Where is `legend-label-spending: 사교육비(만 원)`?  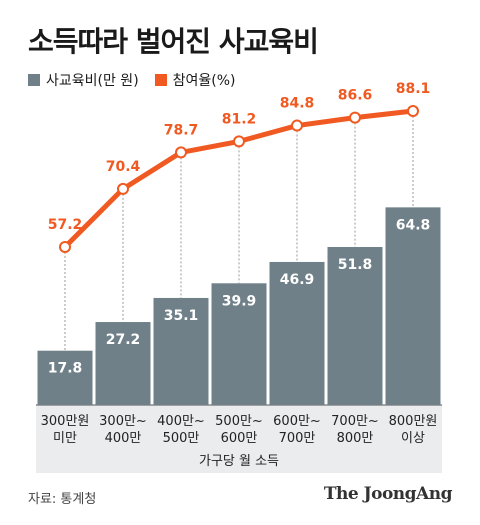
legend-label-spending: 사교육비(만 원) is located at coordinates (92, 81).